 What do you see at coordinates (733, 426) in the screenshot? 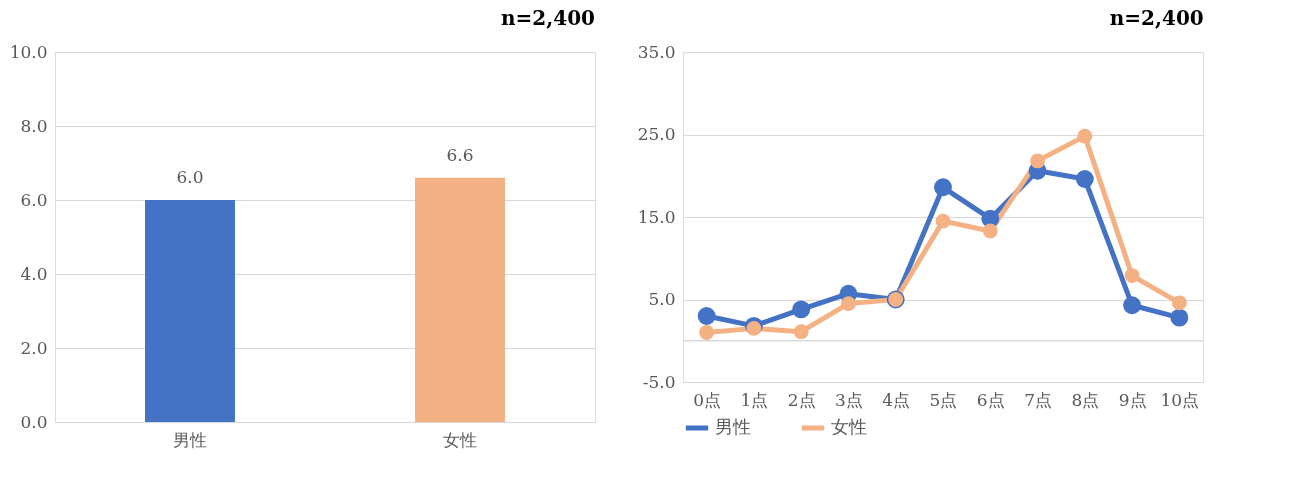
I see `legend-label: 男性` at bounding box center [733, 426].